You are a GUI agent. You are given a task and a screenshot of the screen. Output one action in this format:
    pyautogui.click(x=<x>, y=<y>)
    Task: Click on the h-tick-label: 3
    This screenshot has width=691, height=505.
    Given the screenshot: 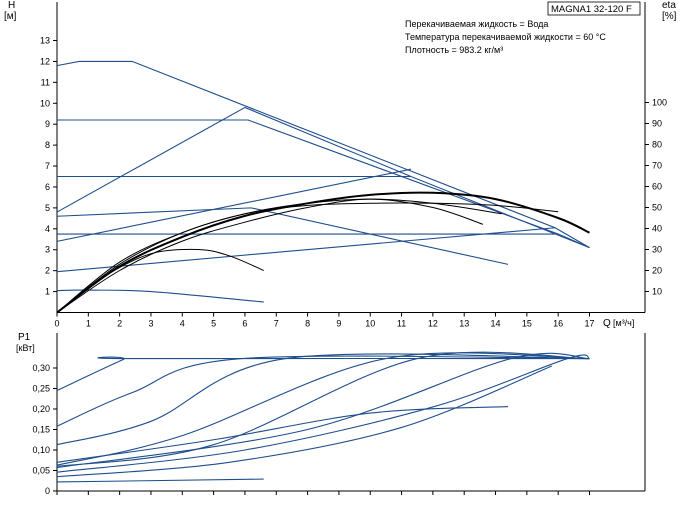 What is the action you would take?
    pyautogui.click(x=47, y=250)
    